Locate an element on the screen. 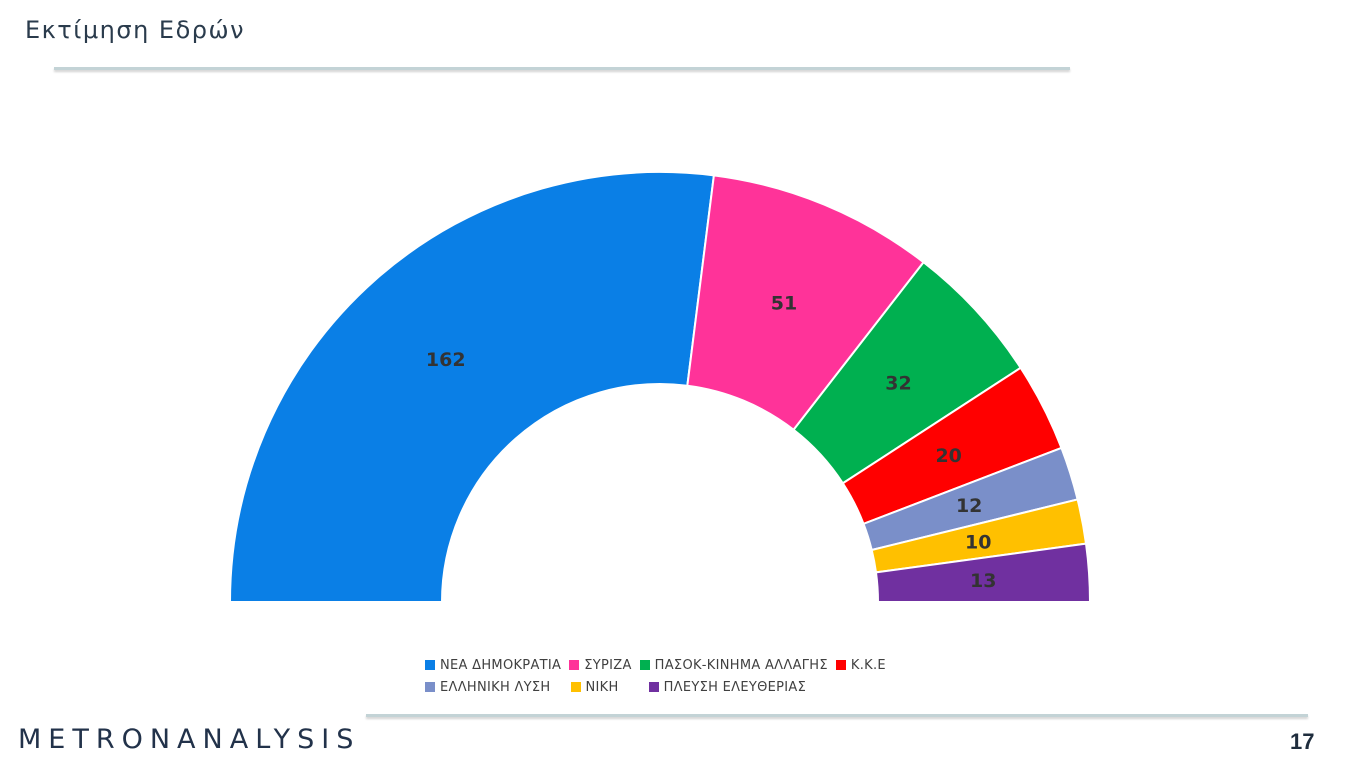  legend-label: ΠΛΕΥΣΗ ΕΛΕΥΘΕΡΙΑΣ is located at coordinates (735, 687).